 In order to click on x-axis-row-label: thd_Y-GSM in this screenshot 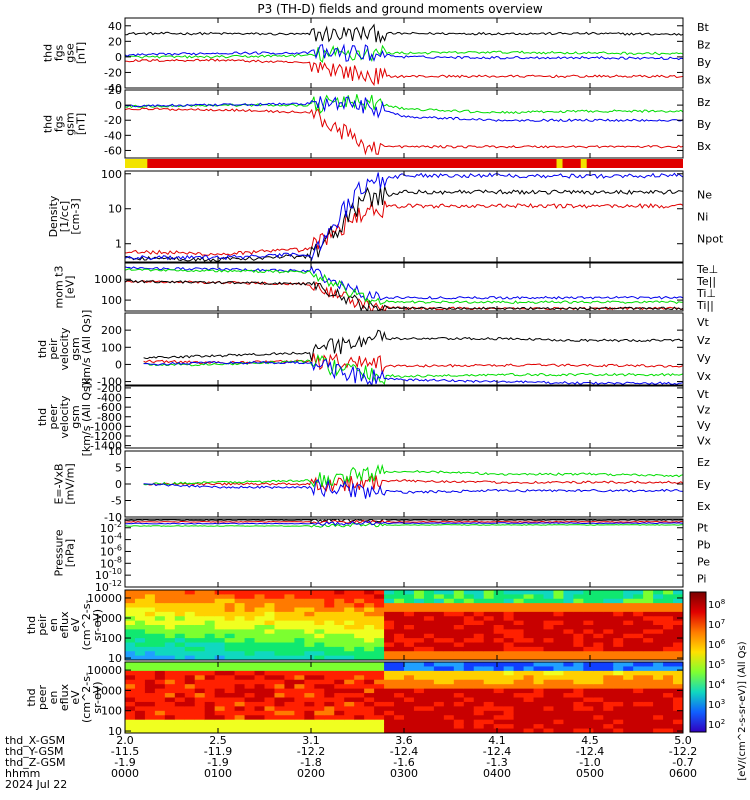, I will do `click(34, 751)`.